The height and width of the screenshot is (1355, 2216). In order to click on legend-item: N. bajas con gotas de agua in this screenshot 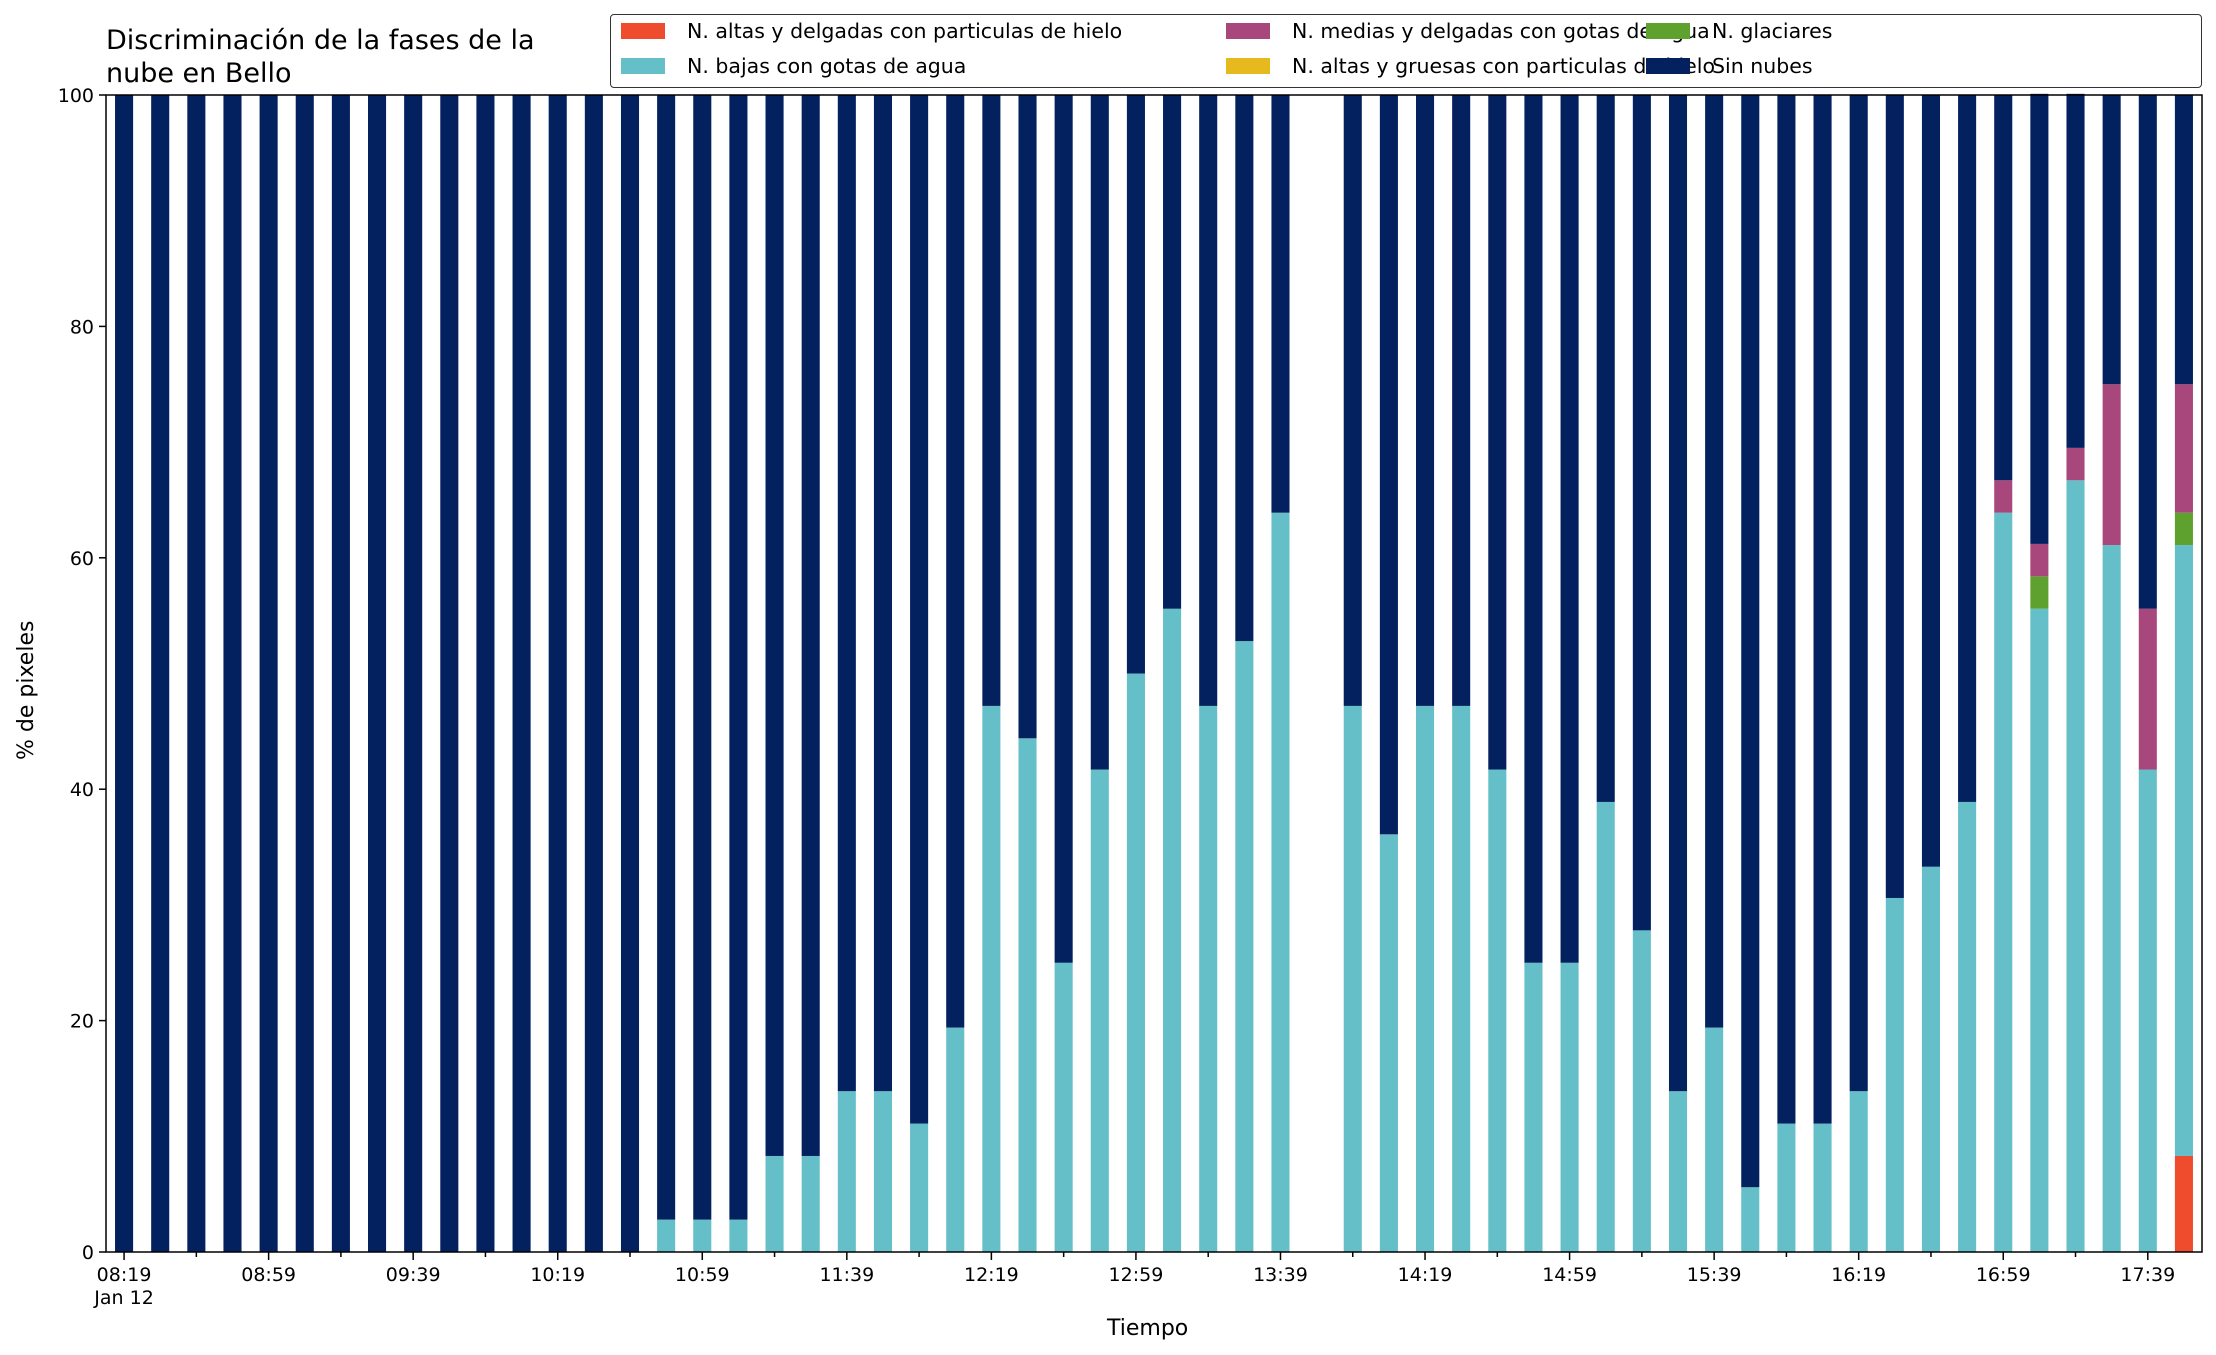, I will do `click(793, 66)`.